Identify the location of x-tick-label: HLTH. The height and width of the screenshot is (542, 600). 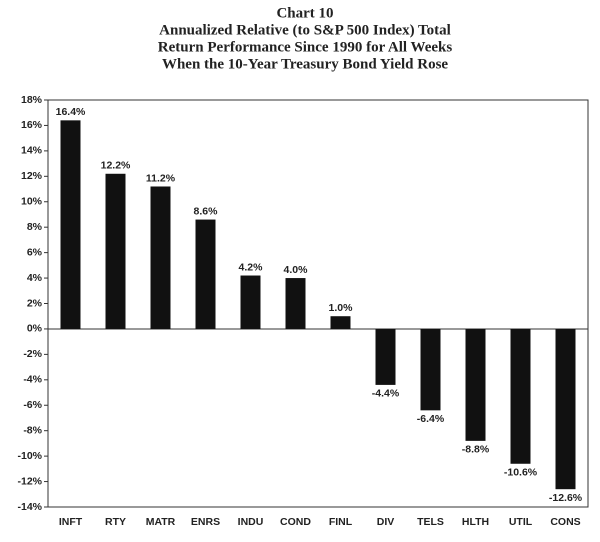
(475, 522).